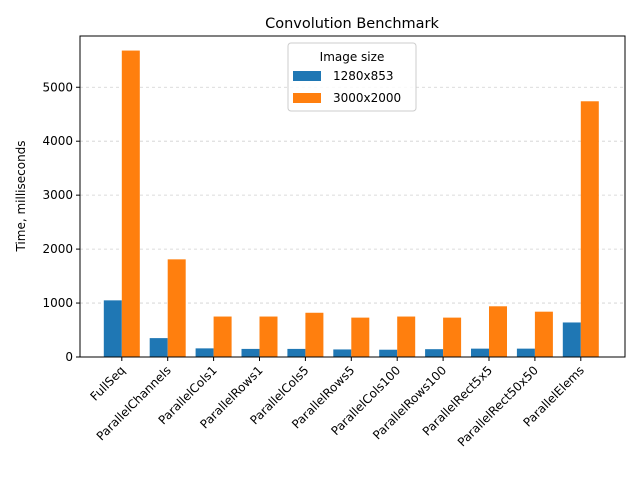  What do you see at coordinates (363, 76) in the screenshot?
I see `legend-label-series-1: 1280x853` at bounding box center [363, 76].